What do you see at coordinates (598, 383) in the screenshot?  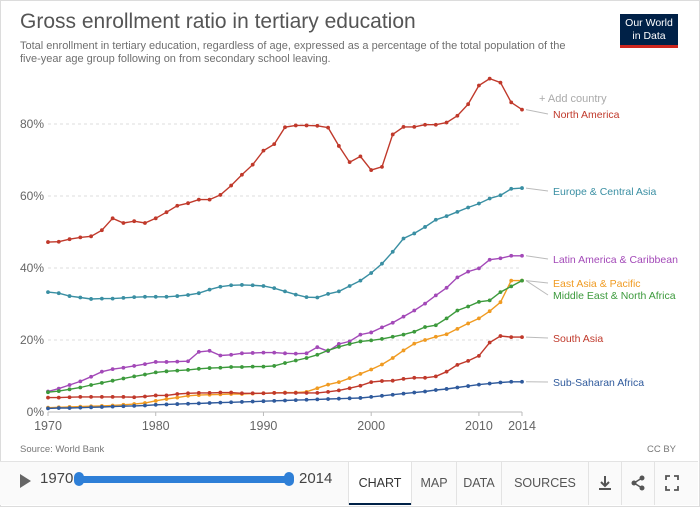 I see `series-end-label: Sub-Saharan Africa` at bounding box center [598, 383].